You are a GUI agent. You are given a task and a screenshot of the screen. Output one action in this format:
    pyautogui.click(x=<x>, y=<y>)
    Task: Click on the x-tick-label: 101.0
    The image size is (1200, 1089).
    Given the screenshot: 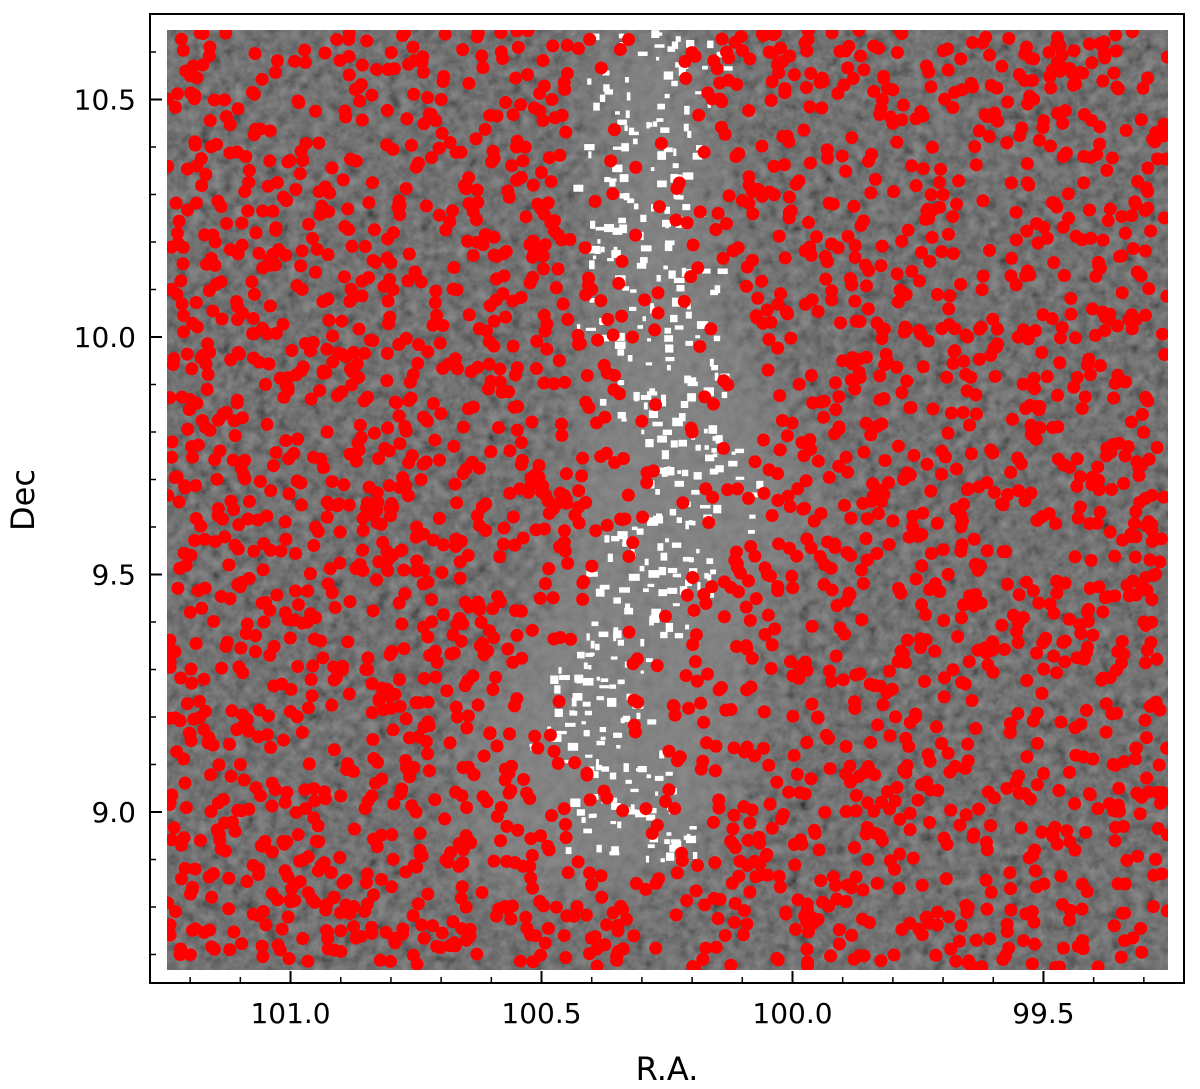 What is the action you would take?
    pyautogui.click(x=290, y=1013)
    